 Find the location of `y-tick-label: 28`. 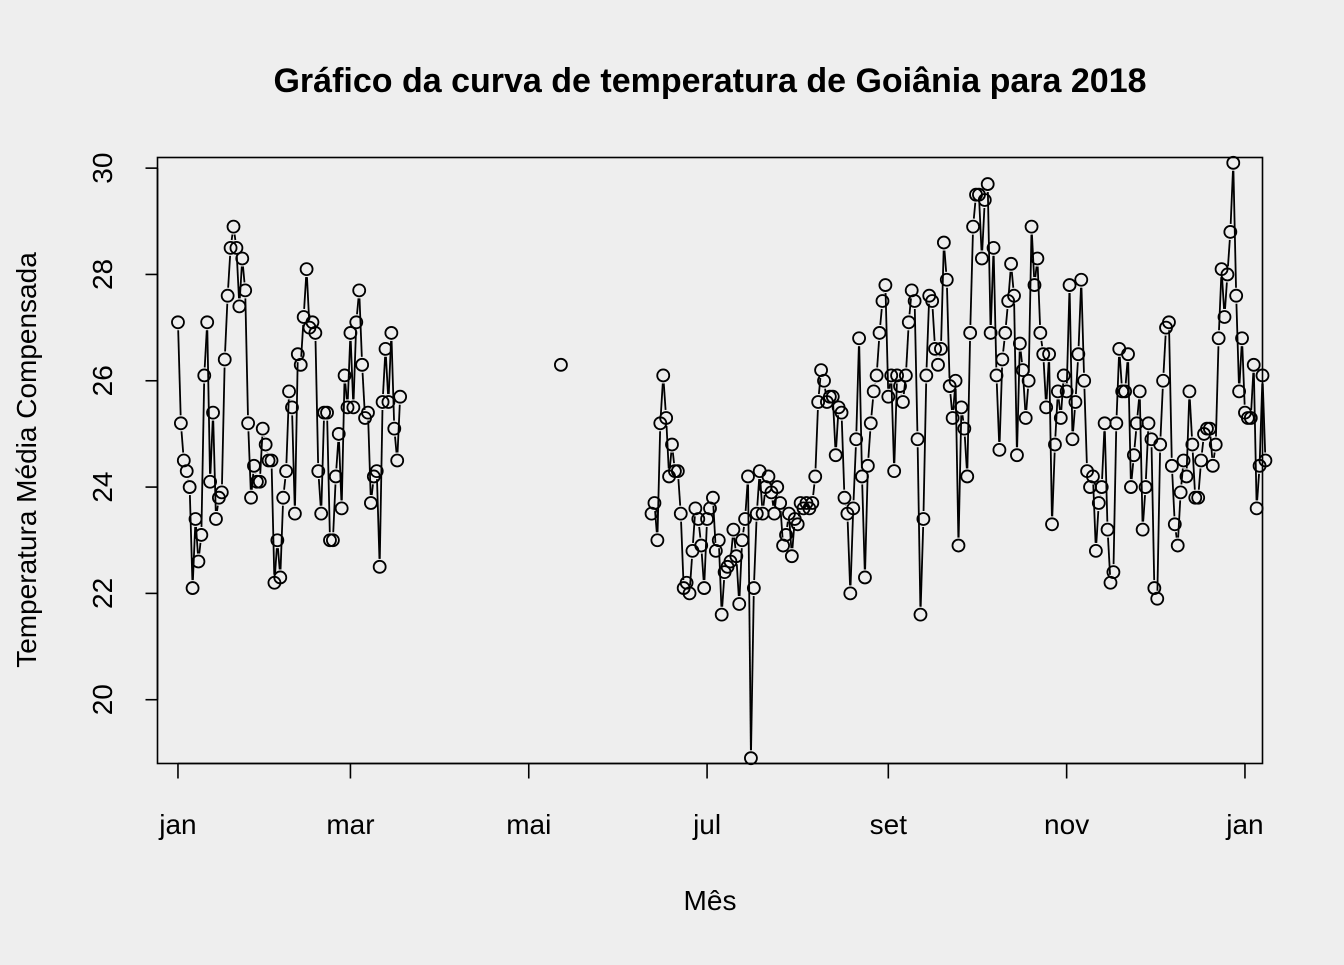

y-tick-label: 28 is located at coordinates (102, 274).